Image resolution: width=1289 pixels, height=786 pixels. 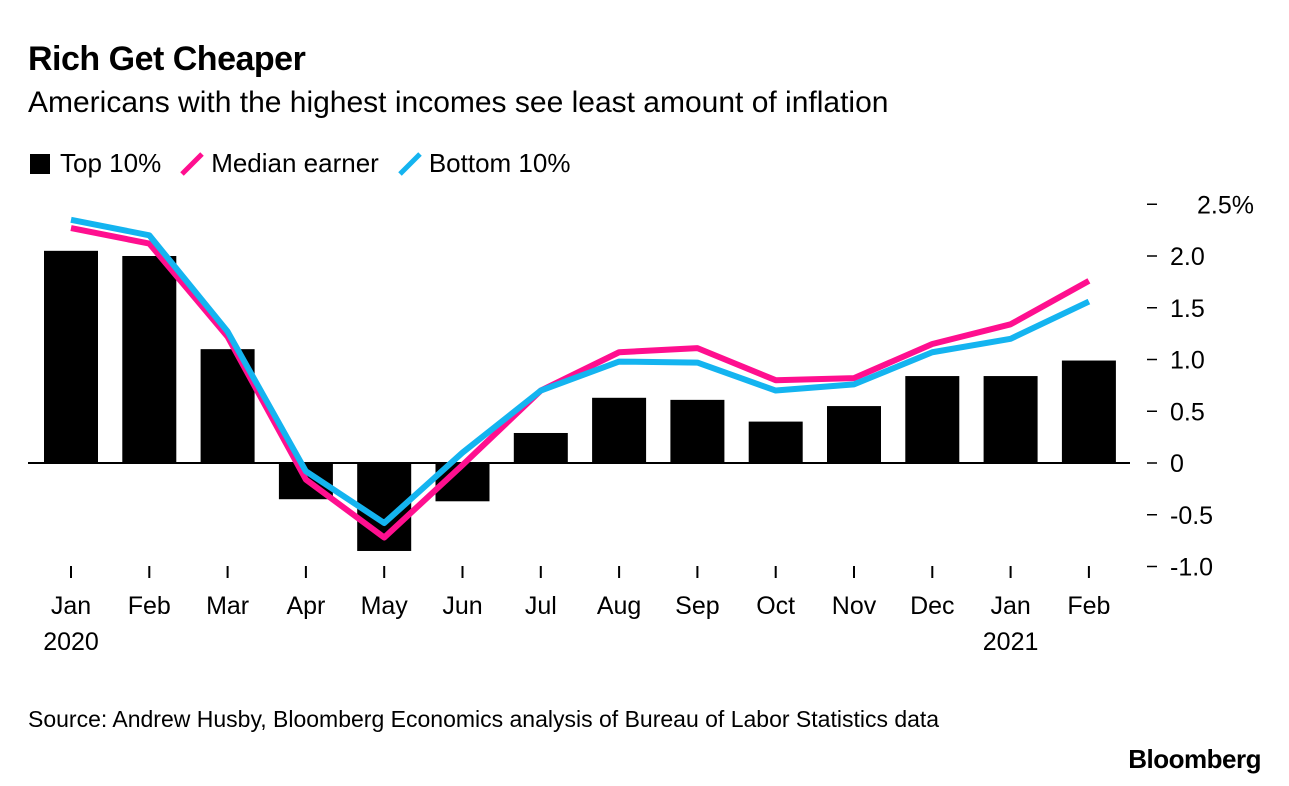 I want to click on chart-title: Rich Get Cheaper, so click(x=167, y=59).